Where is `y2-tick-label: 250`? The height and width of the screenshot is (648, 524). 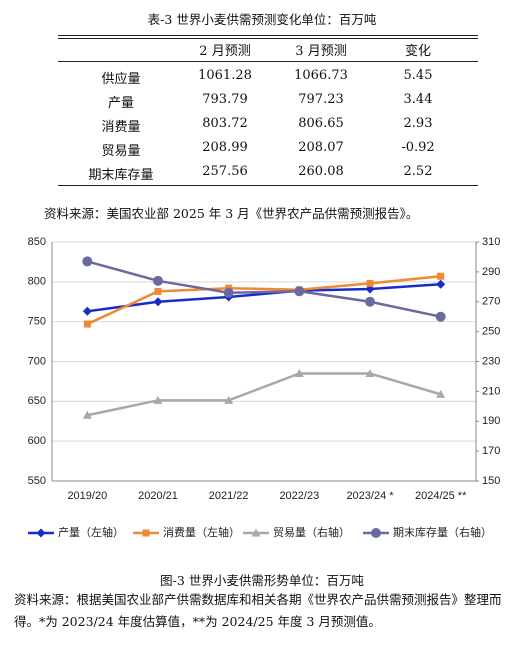
y2-tick-label: 250 is located at coordinates (491, 332).